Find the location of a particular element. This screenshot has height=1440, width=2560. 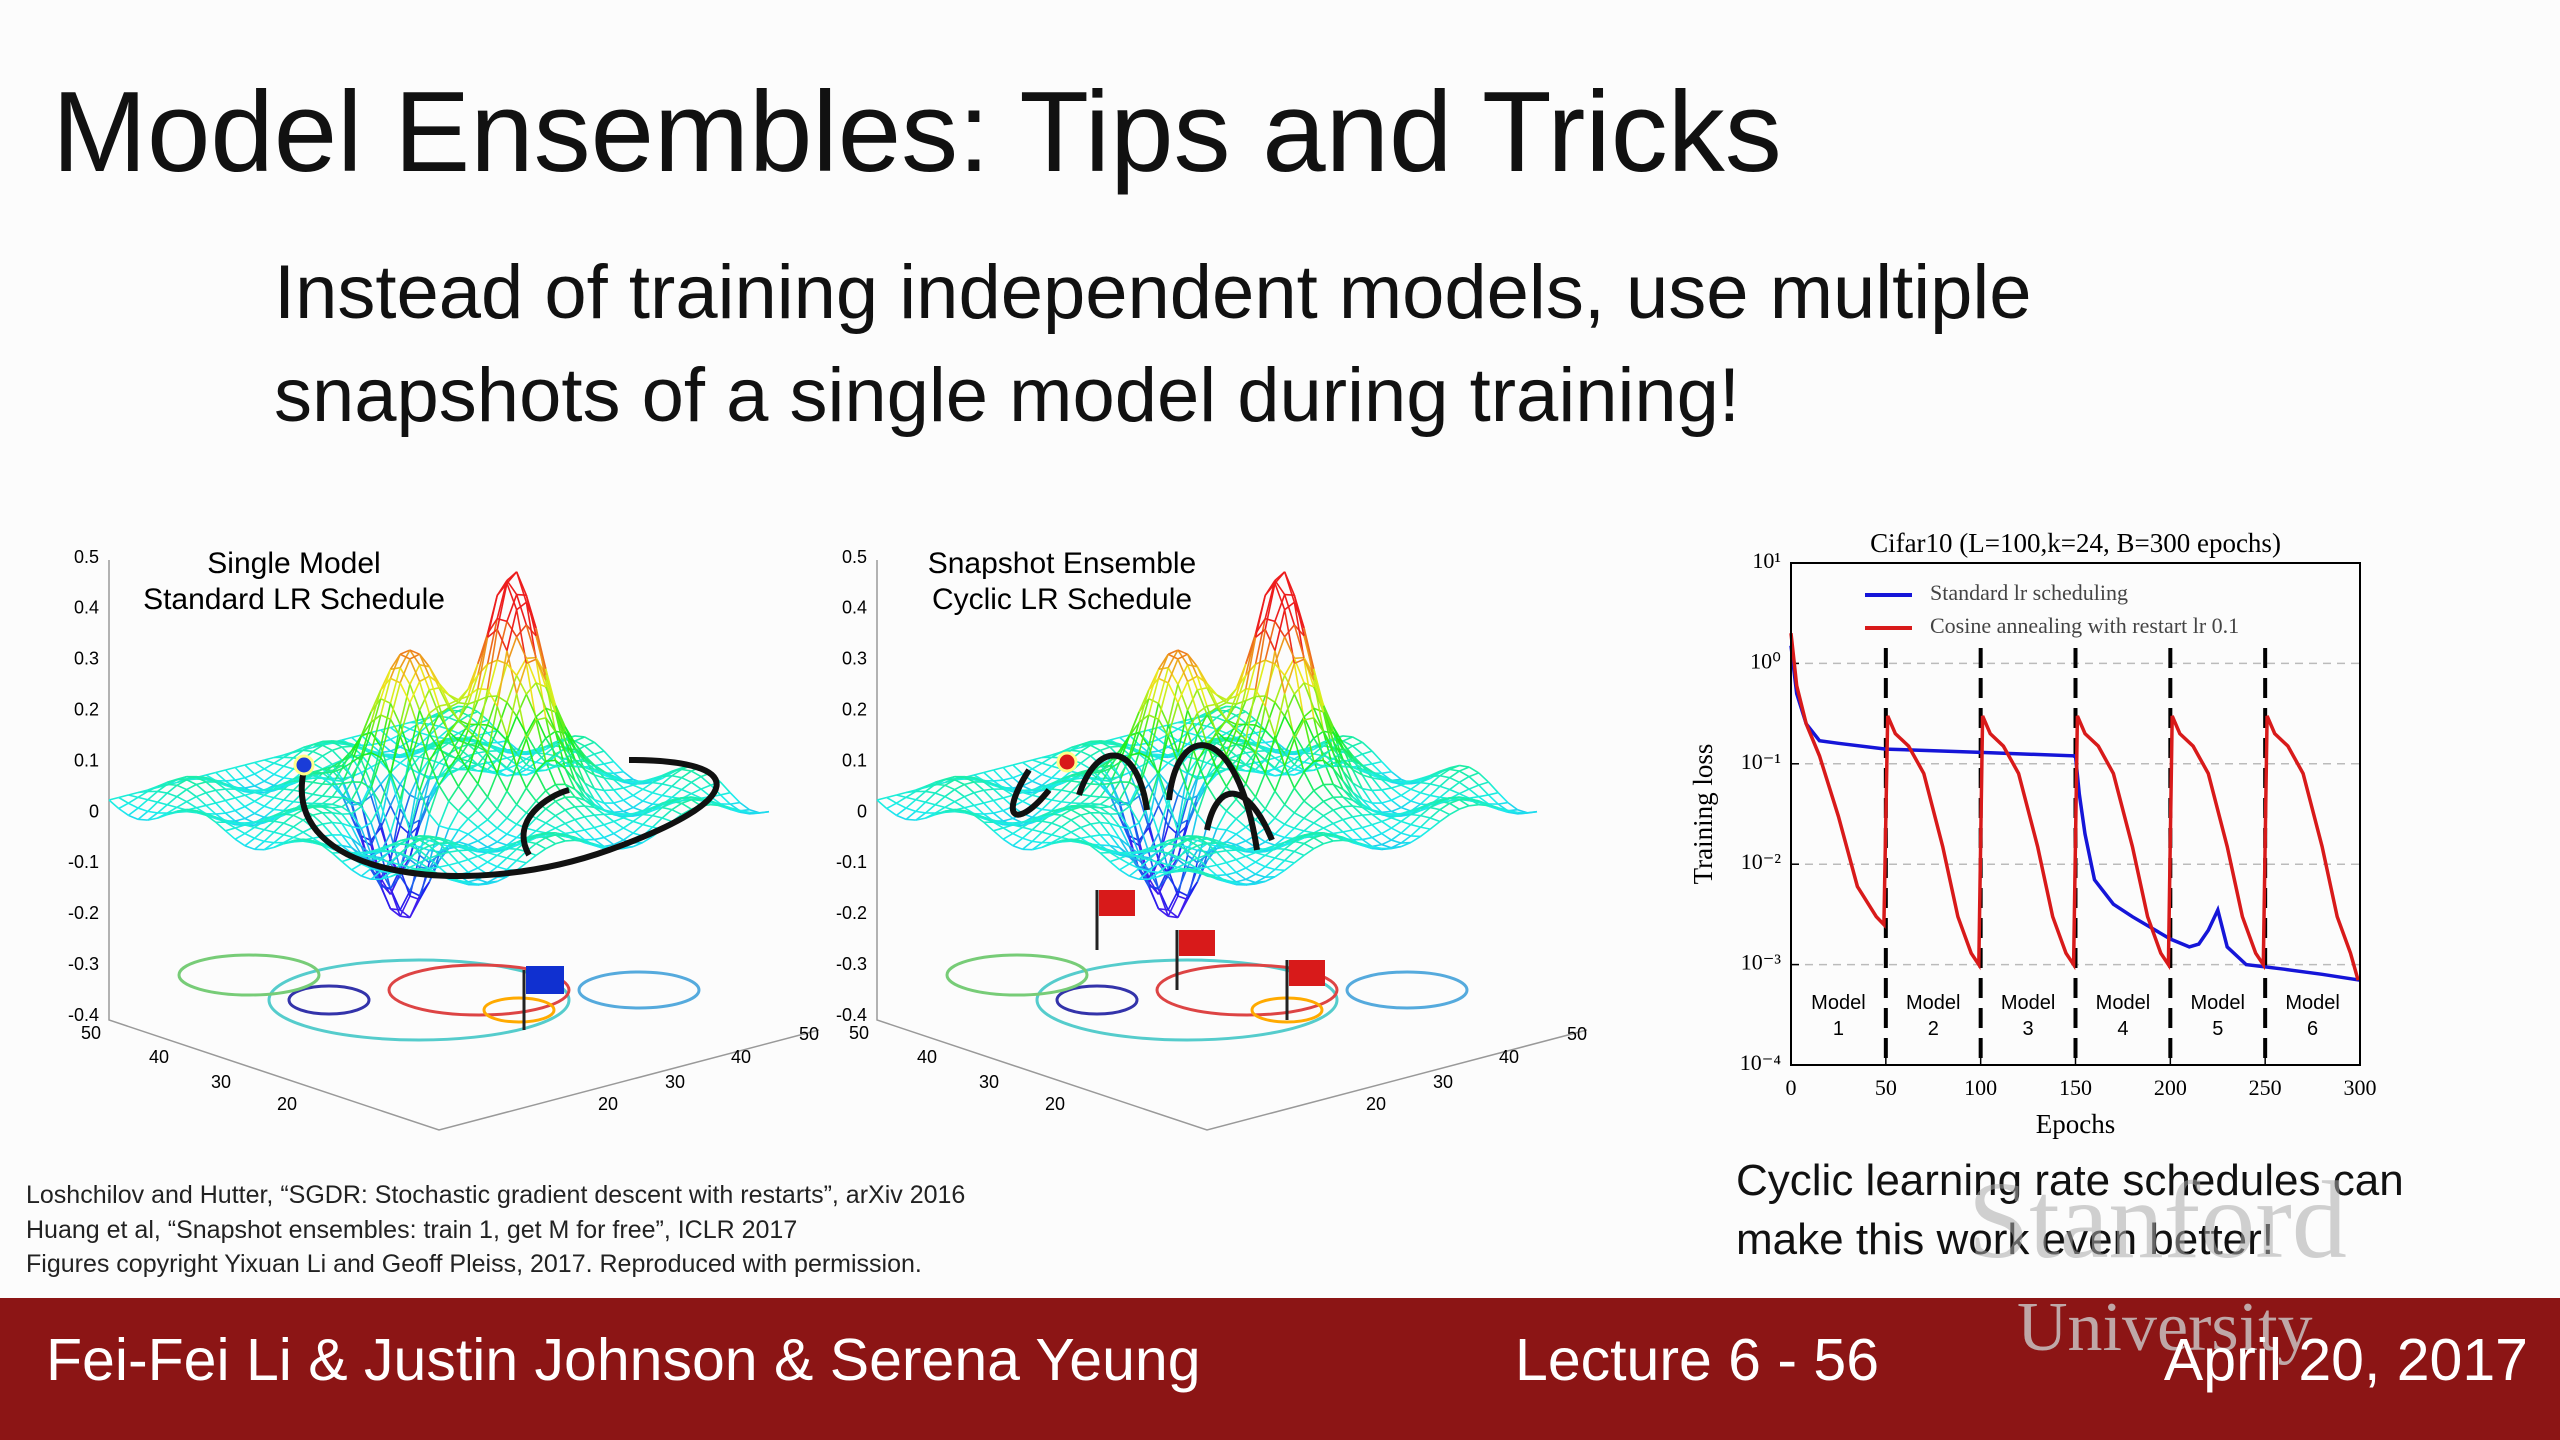

model-label: Model is located at coordinates (2123, 1003).